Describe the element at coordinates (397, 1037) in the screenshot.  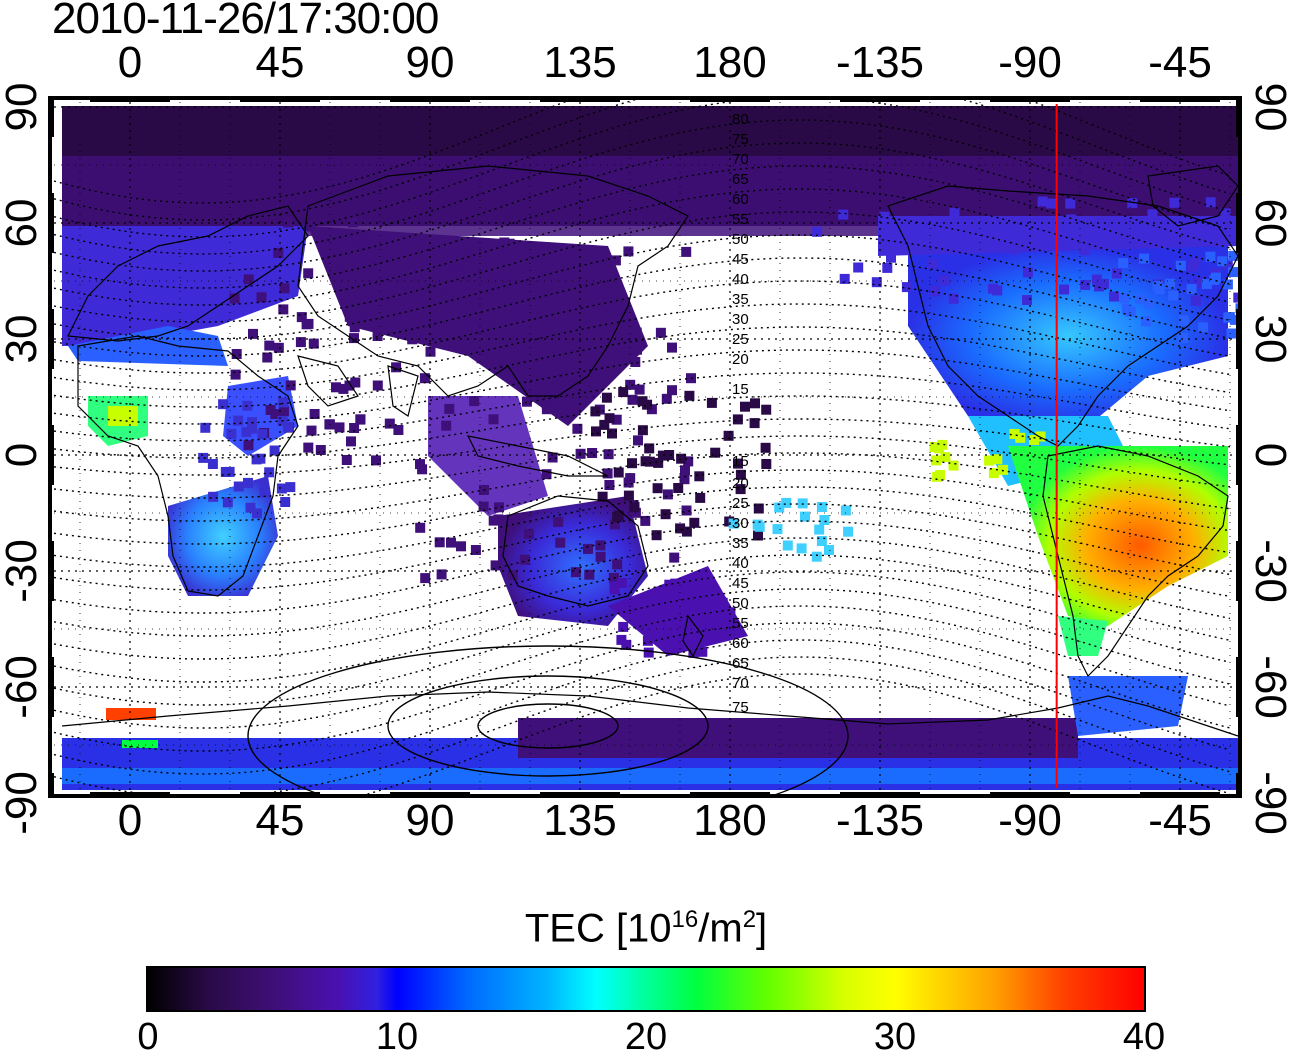
I see `colorbar-tick-1: 10` at that location.